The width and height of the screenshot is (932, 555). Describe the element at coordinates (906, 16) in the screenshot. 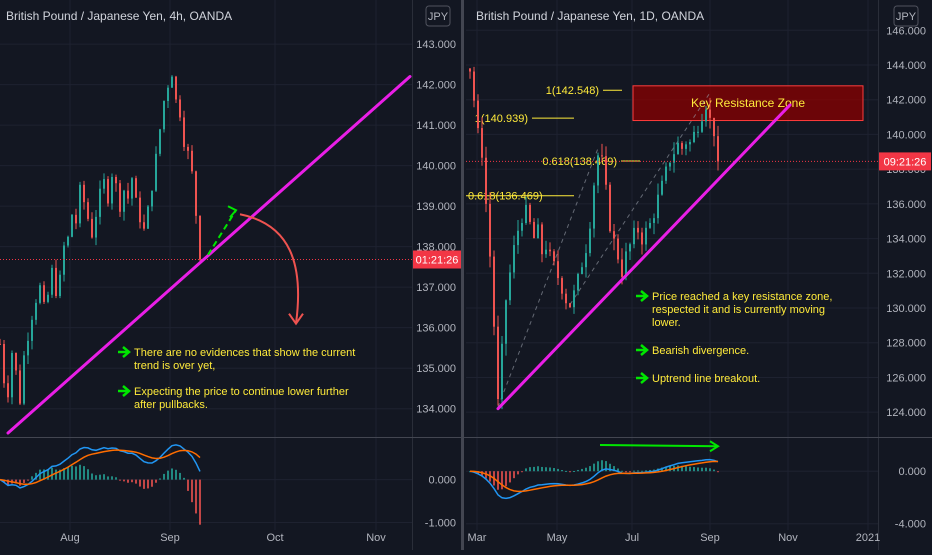

I see `right-currency-badge: JPY` at that location.